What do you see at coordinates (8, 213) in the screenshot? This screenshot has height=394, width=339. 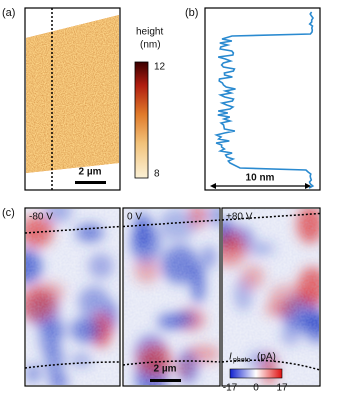 I see `panel-label: (c)` at bounding box center [8, 213].